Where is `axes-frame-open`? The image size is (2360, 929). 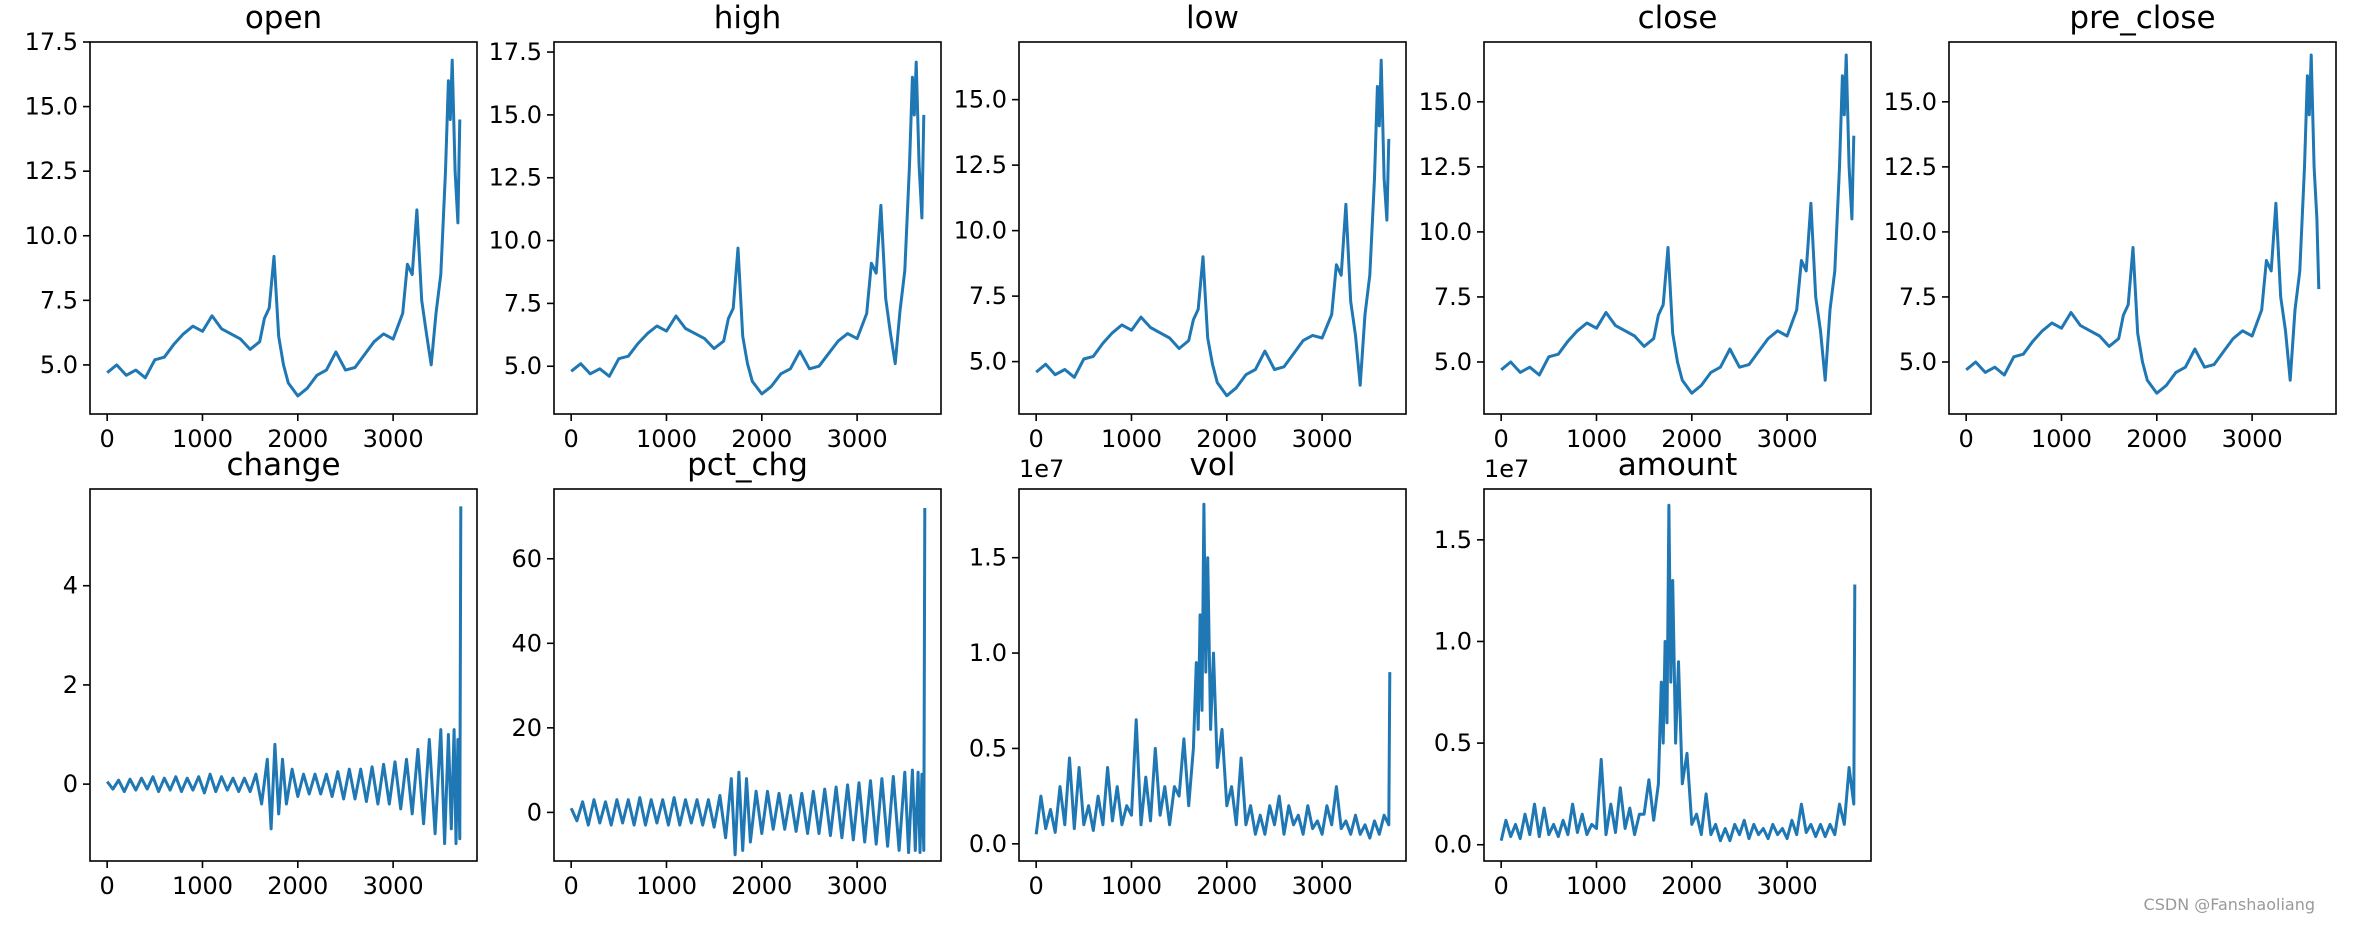 axes-frame-open is located at coordinates (283, 228).